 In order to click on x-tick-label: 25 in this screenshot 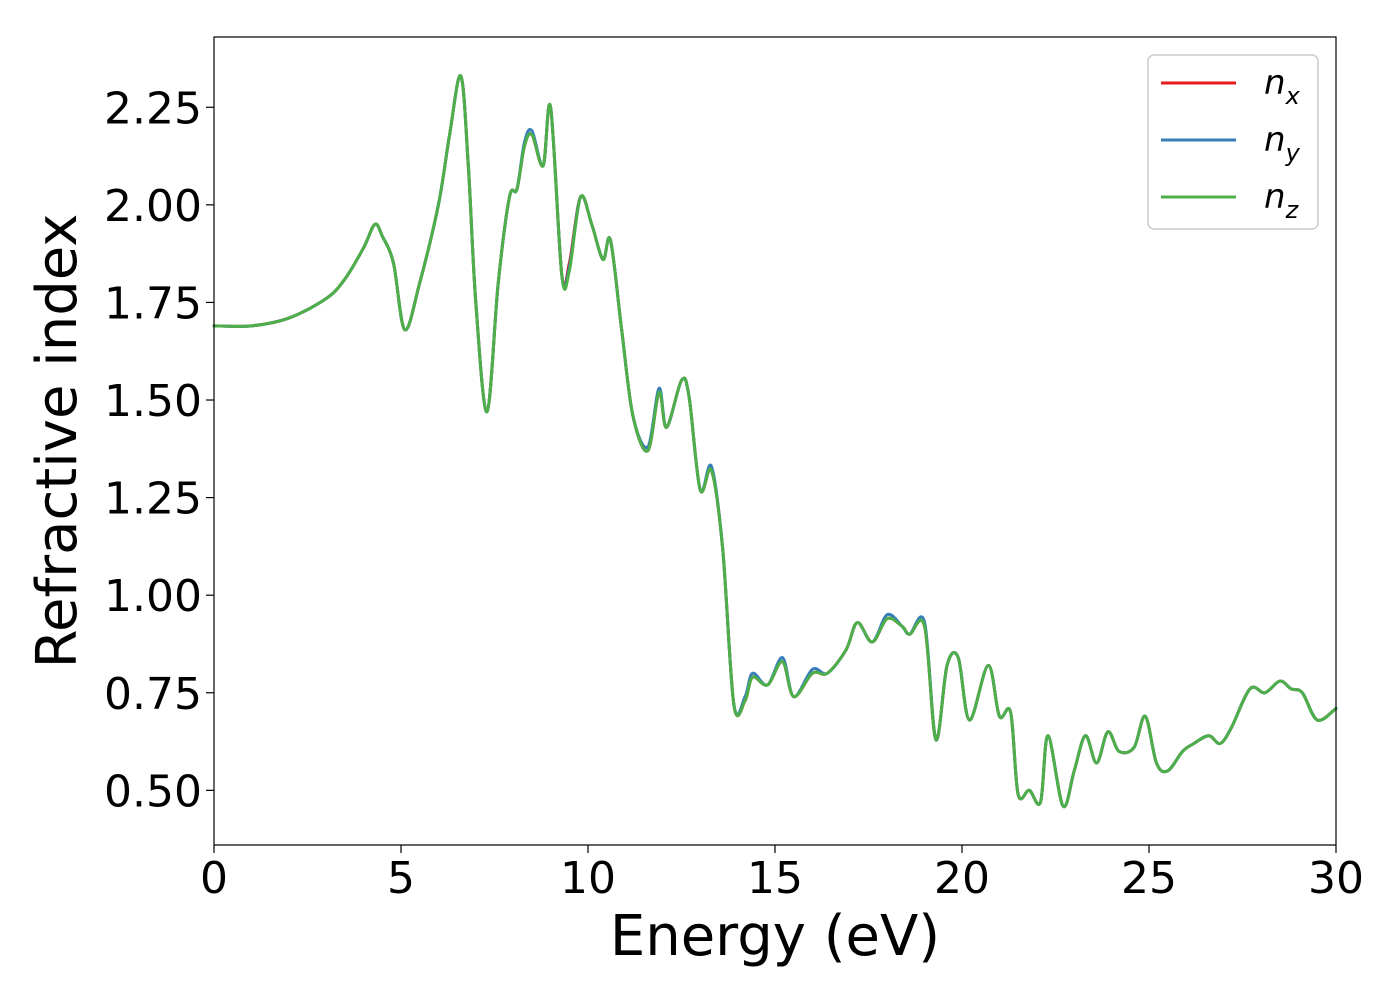, I will do `click(1149, 878)`.